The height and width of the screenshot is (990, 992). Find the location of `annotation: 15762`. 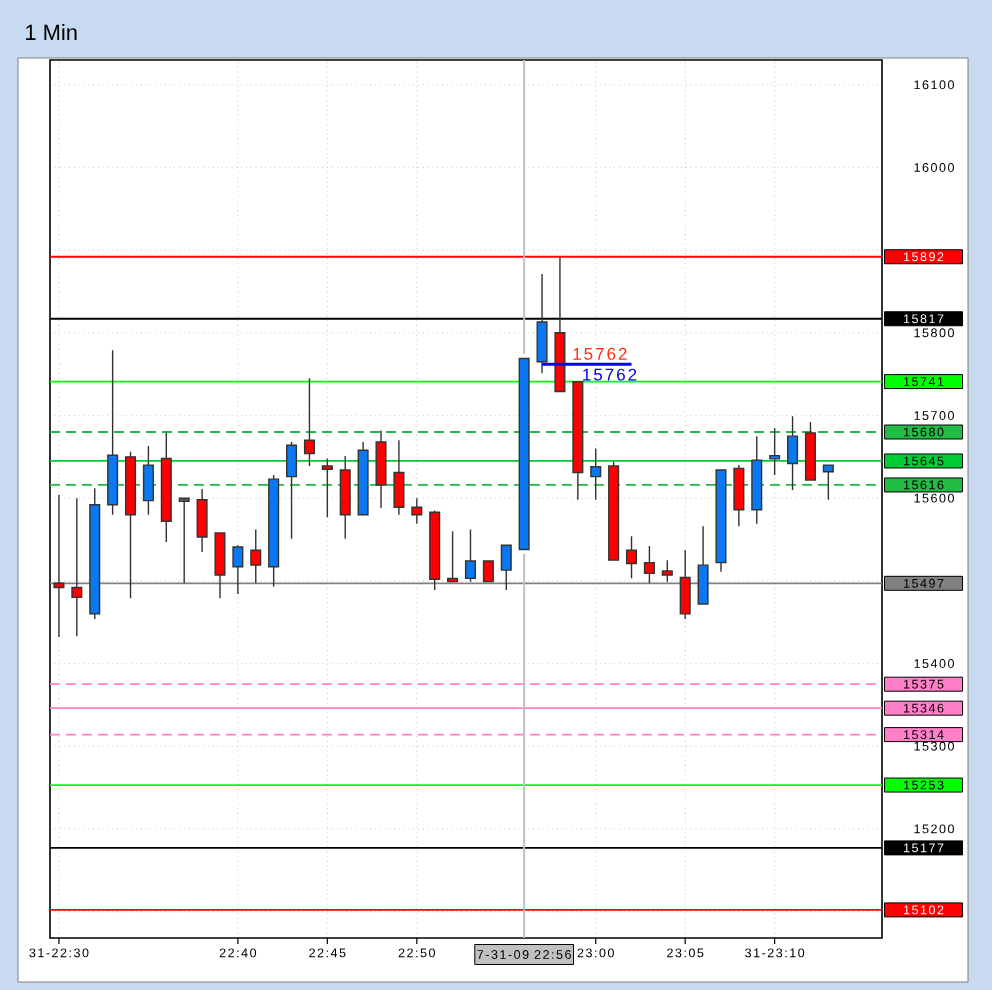

annotation: 15762 is located at coordinates (600, 353).